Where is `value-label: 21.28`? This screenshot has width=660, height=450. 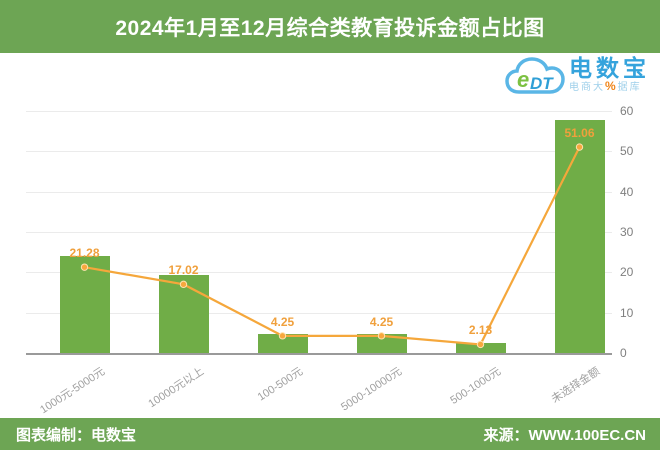
value-label: 21.28 is located at coordinates (84, 253).